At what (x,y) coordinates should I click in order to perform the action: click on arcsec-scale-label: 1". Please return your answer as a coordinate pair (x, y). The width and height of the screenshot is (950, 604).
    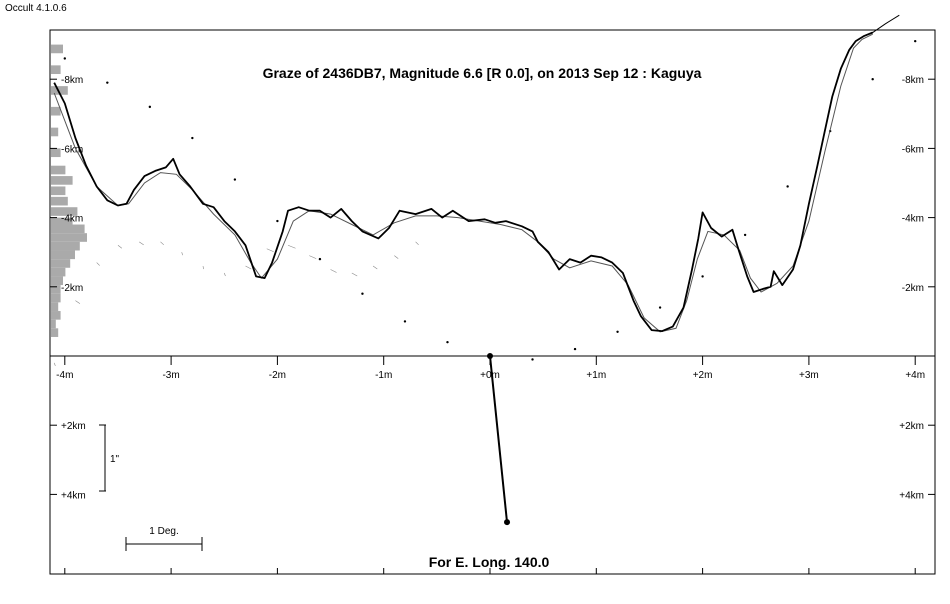
    Looking at the image, I should click on (115, 459).